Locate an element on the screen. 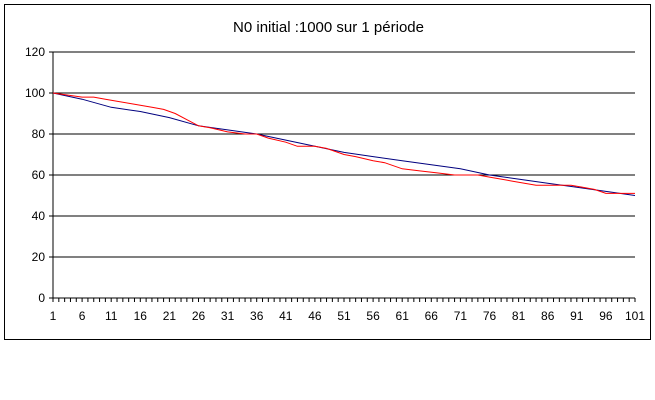 The image size is (655, 400). x-tick-label: 101 is located at coordinates (635, 316).